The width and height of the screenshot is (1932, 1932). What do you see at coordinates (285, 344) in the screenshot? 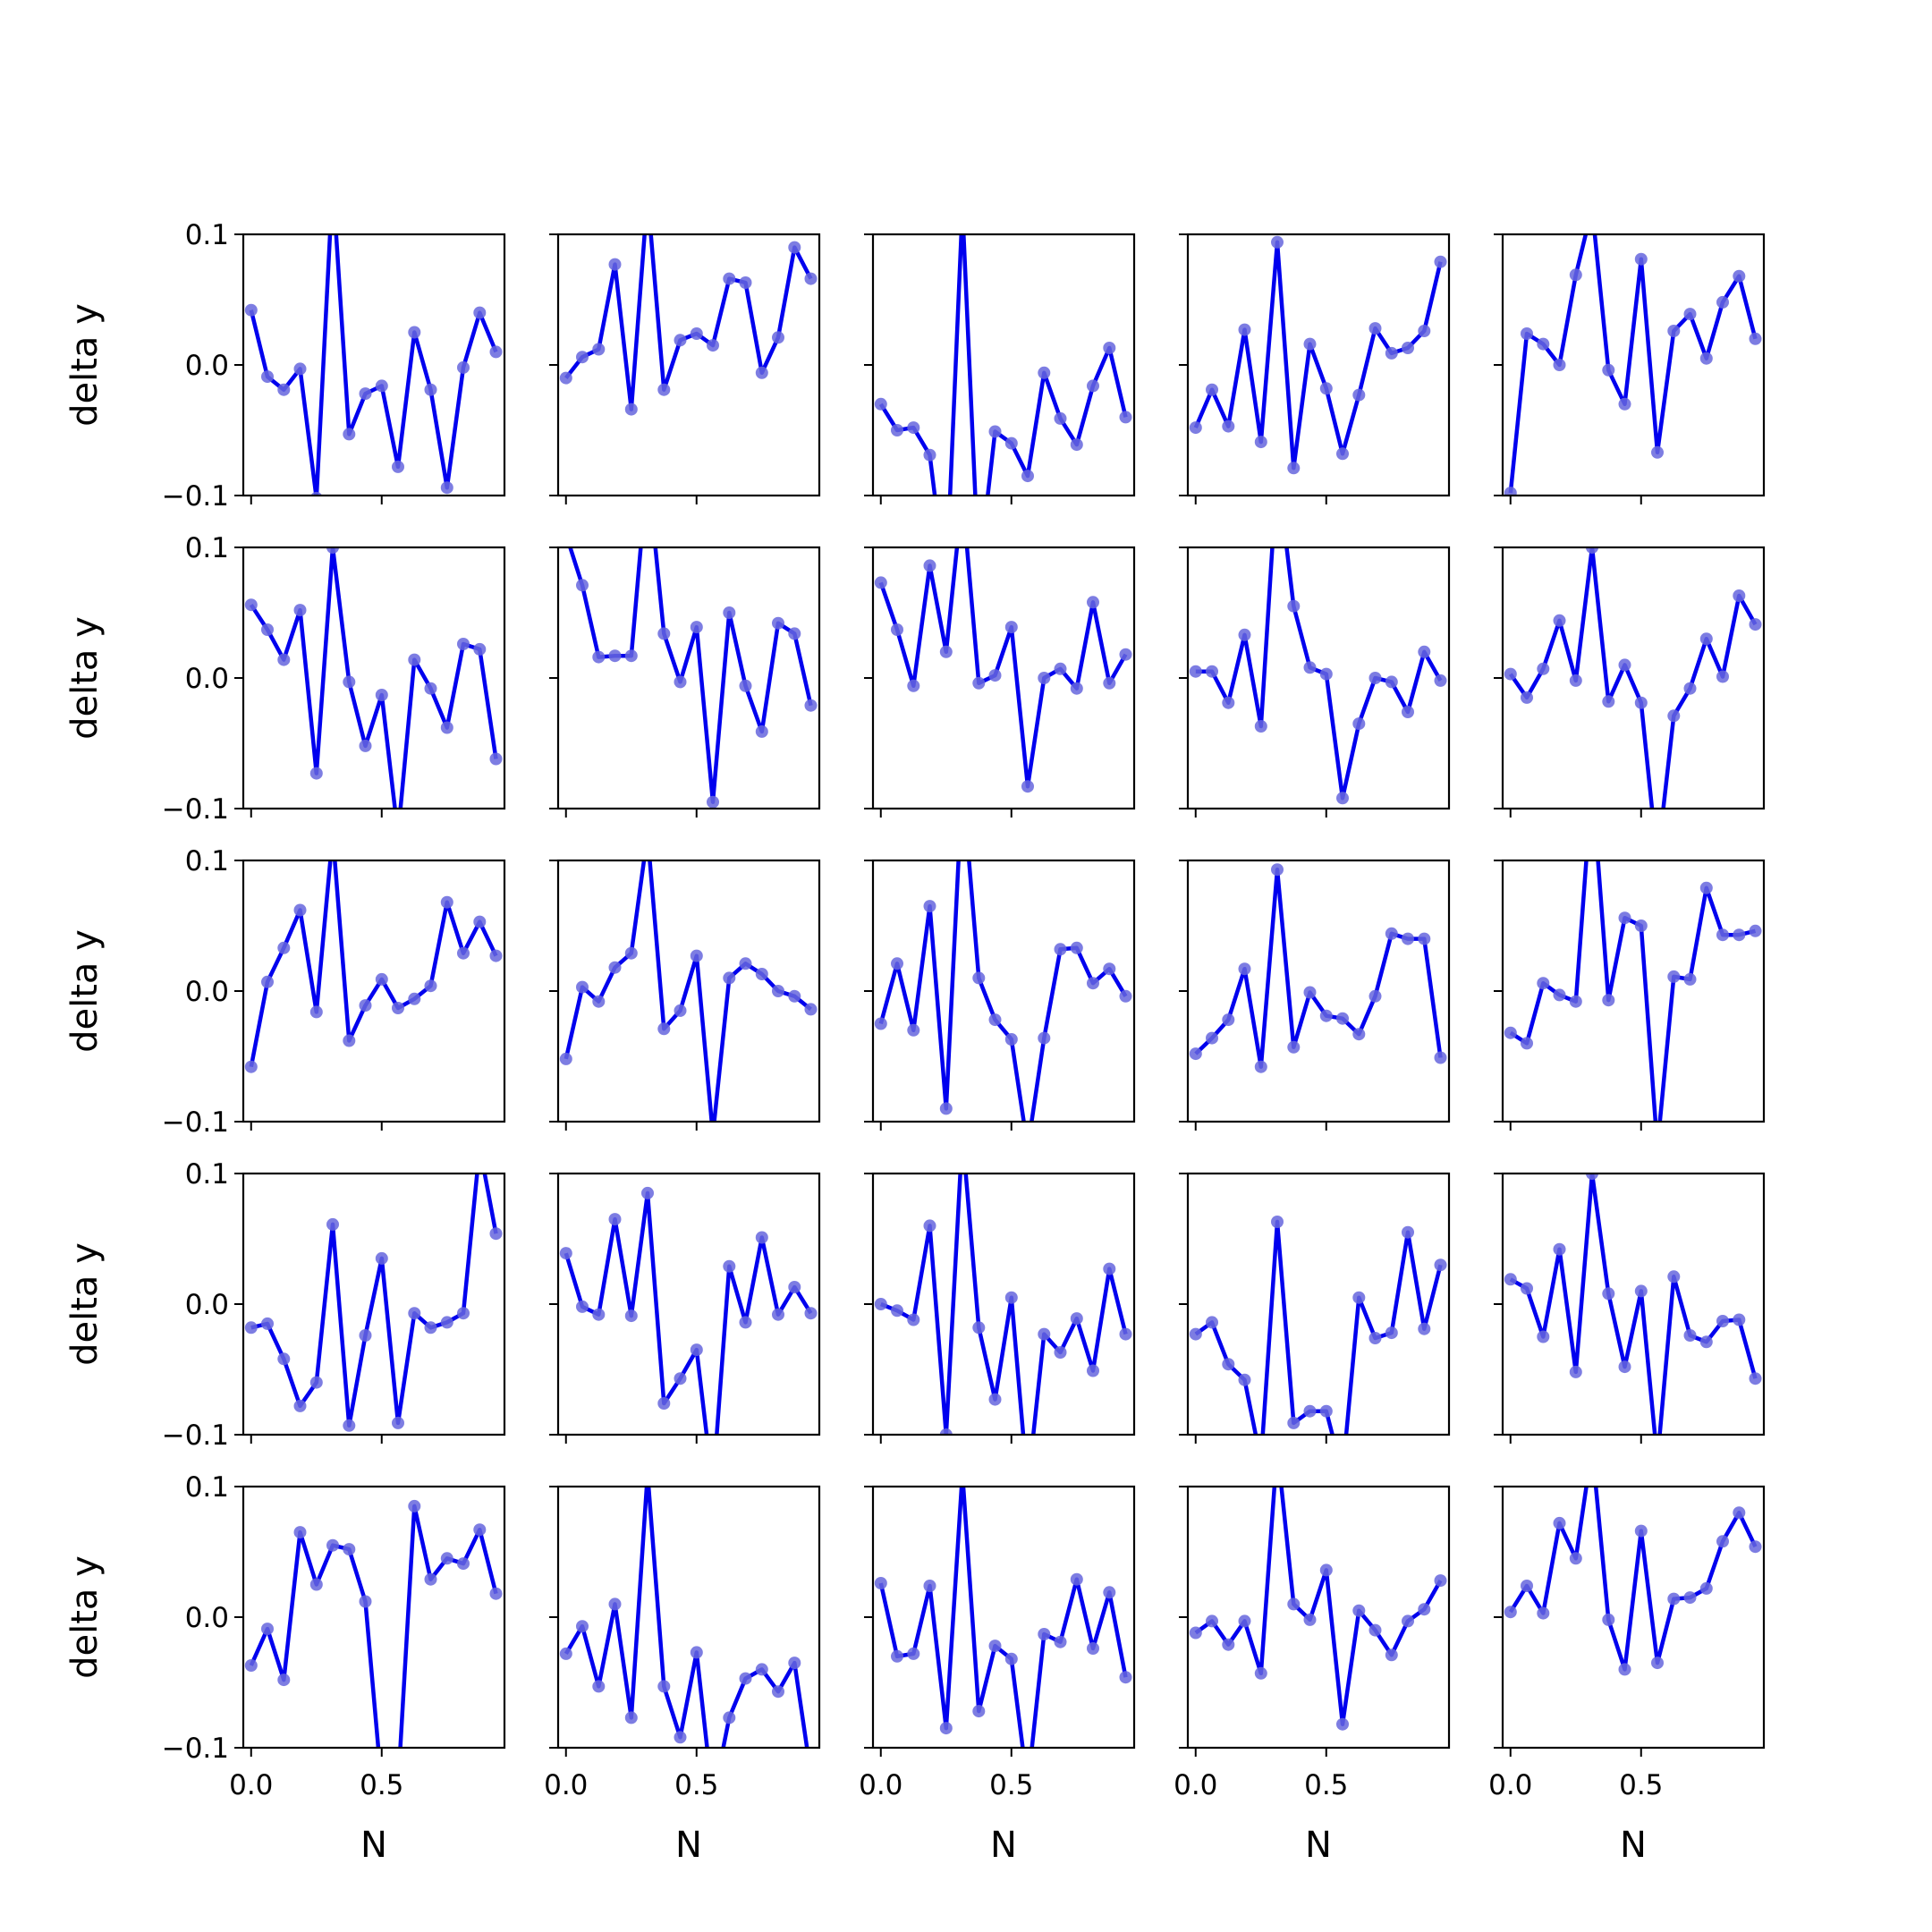
I see `subplot-r1-c1: −0.1 0.0 0.1 delta y` at bounding box center [285, 344].